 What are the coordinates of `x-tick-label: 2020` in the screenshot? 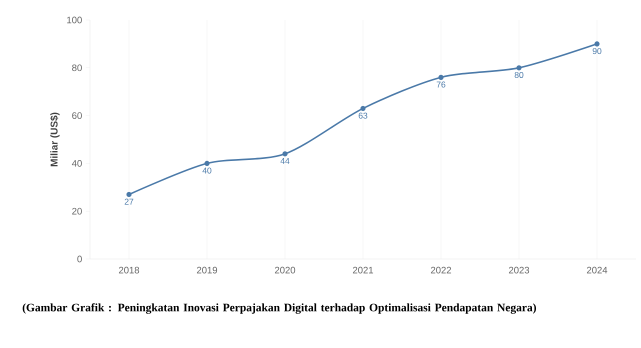 It's located at (285, 270).